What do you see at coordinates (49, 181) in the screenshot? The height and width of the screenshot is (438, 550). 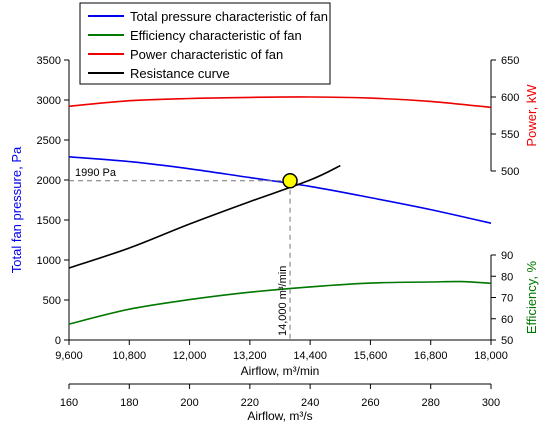 I see `y-left-tick-label: 2000` at bounding box center [49, 181].